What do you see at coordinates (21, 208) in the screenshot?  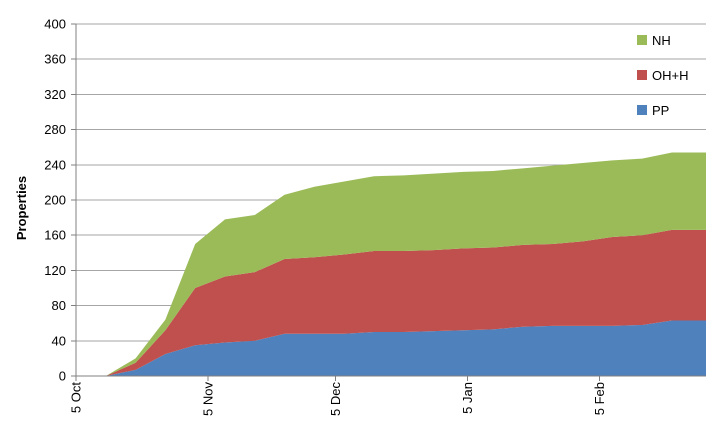 I see `y-axis-title: Properties` at bounding box center [21, 208].